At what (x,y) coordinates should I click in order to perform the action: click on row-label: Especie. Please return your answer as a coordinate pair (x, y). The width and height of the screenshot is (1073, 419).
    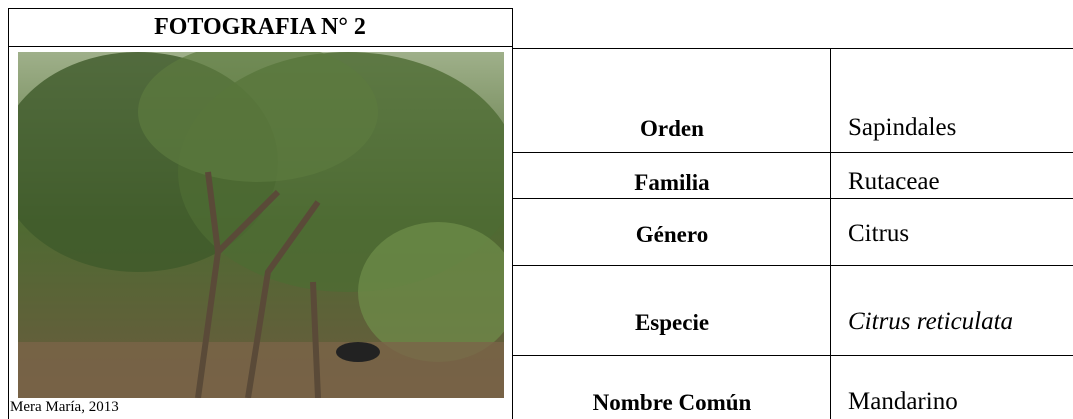
    Looking at the image, I should click on (672, 322).